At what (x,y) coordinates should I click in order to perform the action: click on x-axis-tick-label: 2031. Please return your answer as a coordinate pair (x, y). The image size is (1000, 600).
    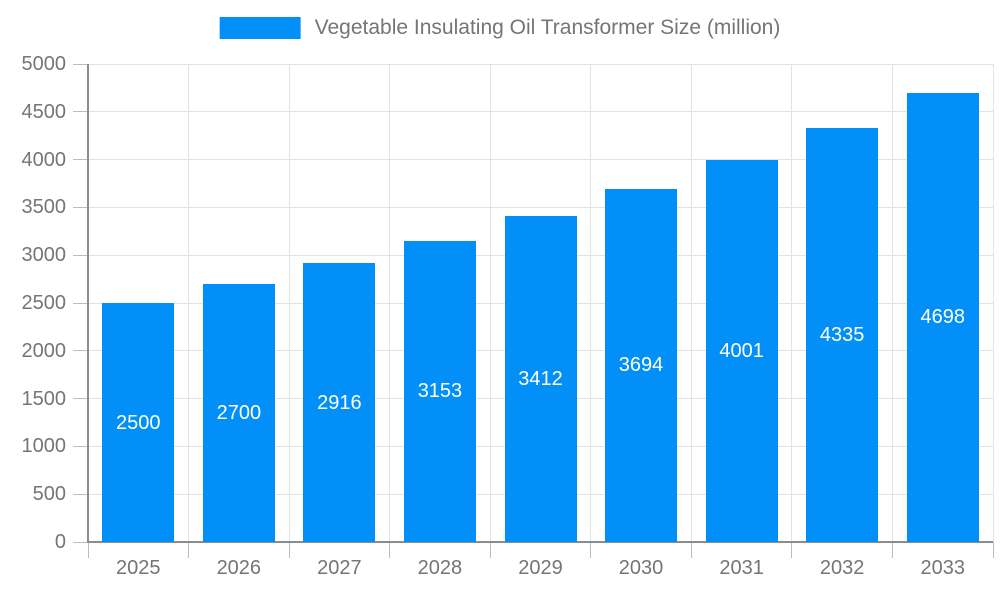
    Looking at the image, I should click on (741, 568).